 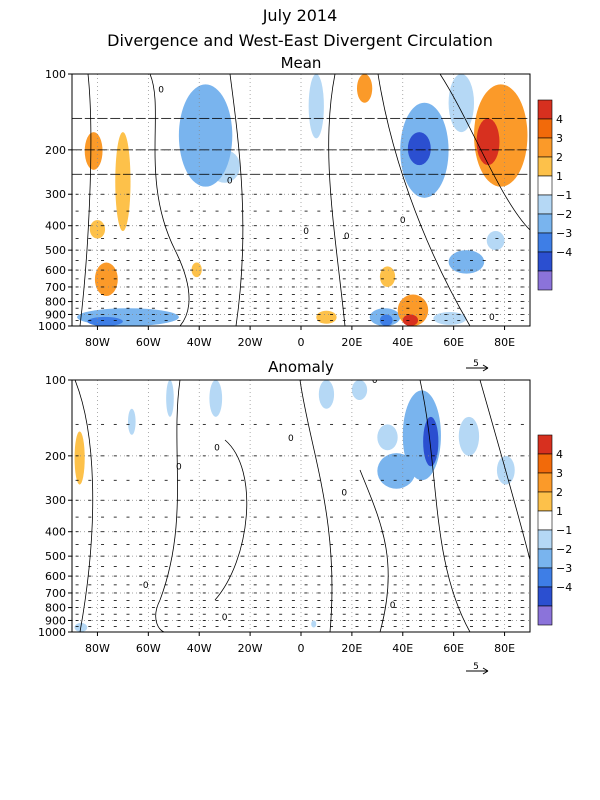 I want to click on x-tick-label: 20W, so click(x=250, y=648).